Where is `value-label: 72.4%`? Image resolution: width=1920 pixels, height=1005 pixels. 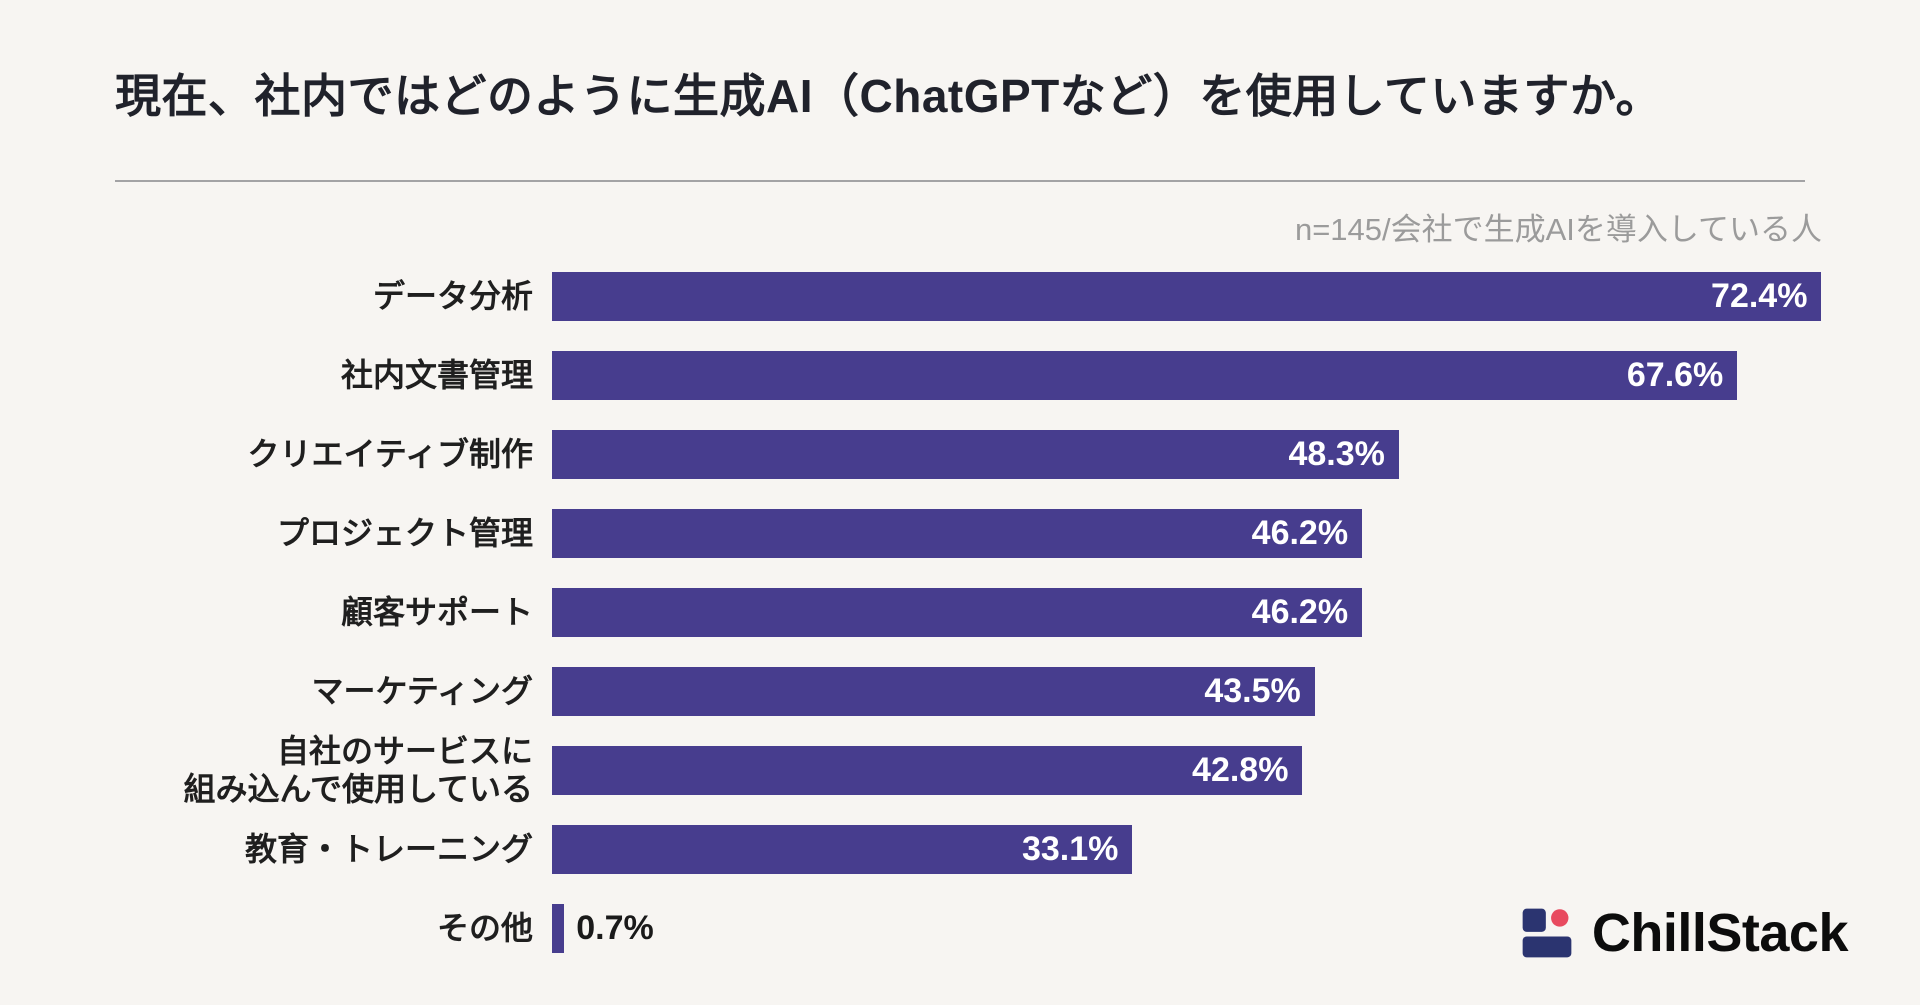 value-label: 72.4% is located at coordinates (1759, 296).